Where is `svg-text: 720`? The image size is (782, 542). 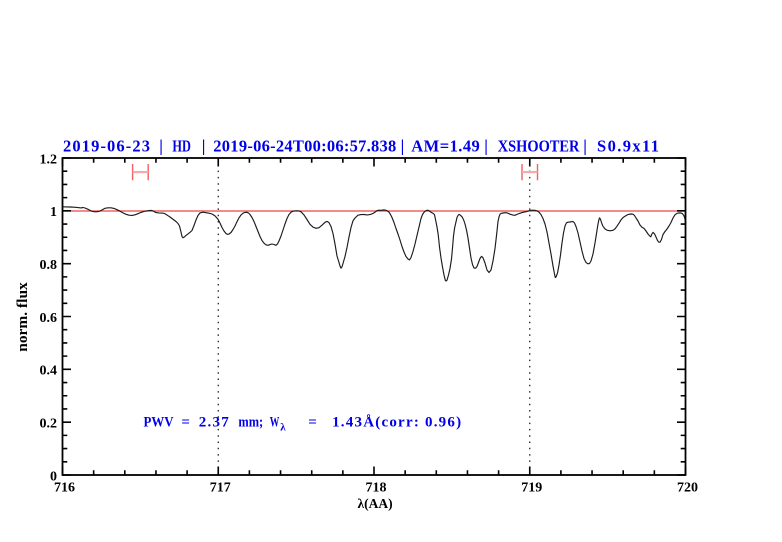 svg-text: 720 is located at coordinates (687, 488).